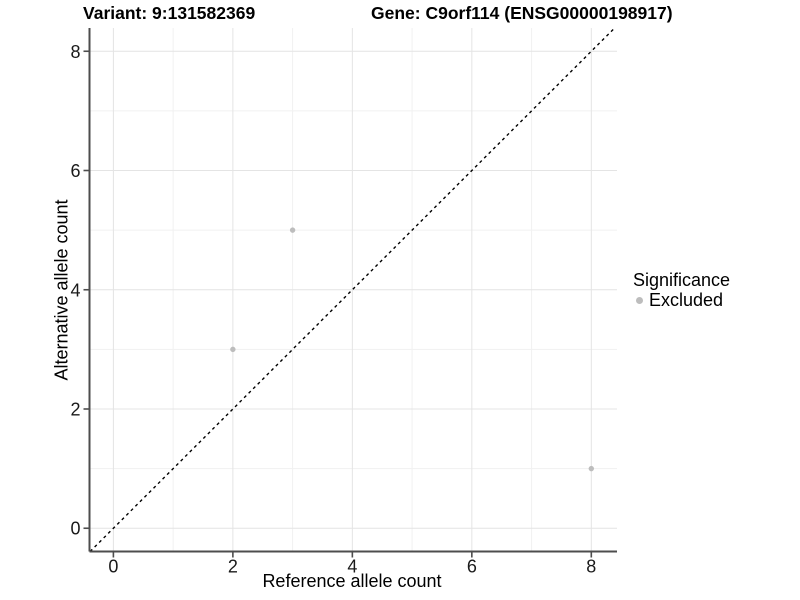  Describe the element at coordinates (61, 290) in the screenshot. I see `y-axis-title: Alternative allele count` at that location.